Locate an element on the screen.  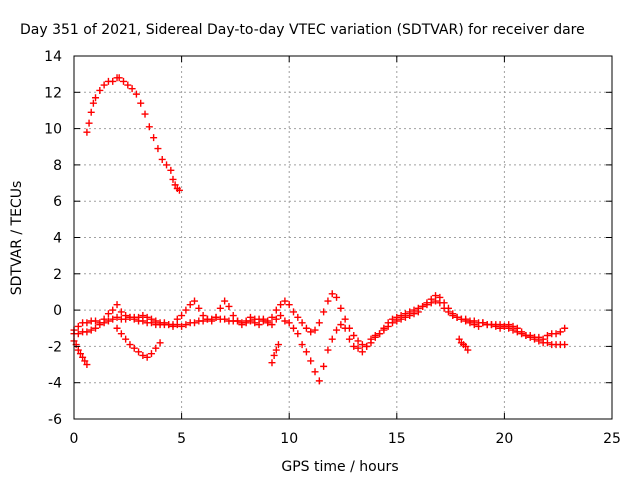
y-tick-label: 0 is located at coordinates (57, 311).